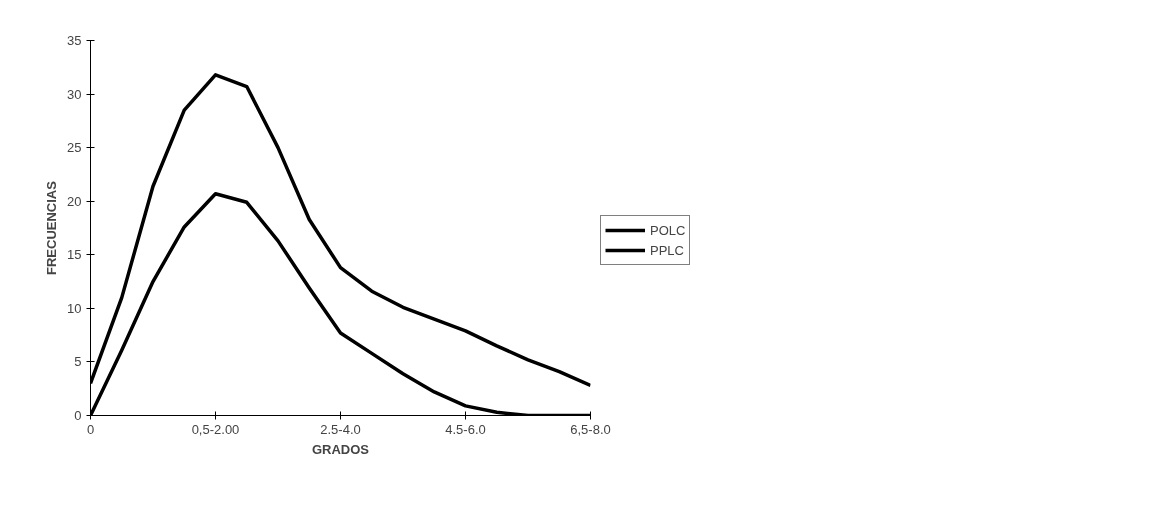 Image resolution: width=1175 pixels, height=516 pixels. I want to click on legend-label: POLC, so click(668, 230).